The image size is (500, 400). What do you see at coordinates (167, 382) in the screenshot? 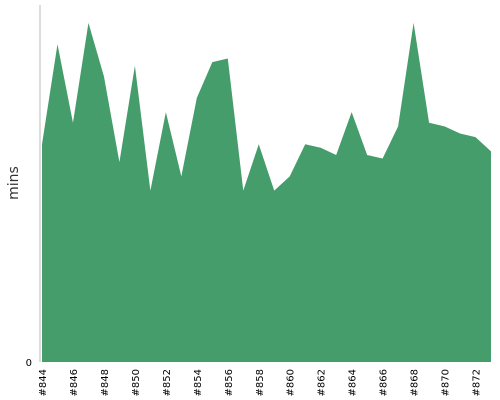
I see `x-tick-label-852: #852` at bounding box center [167, 382].